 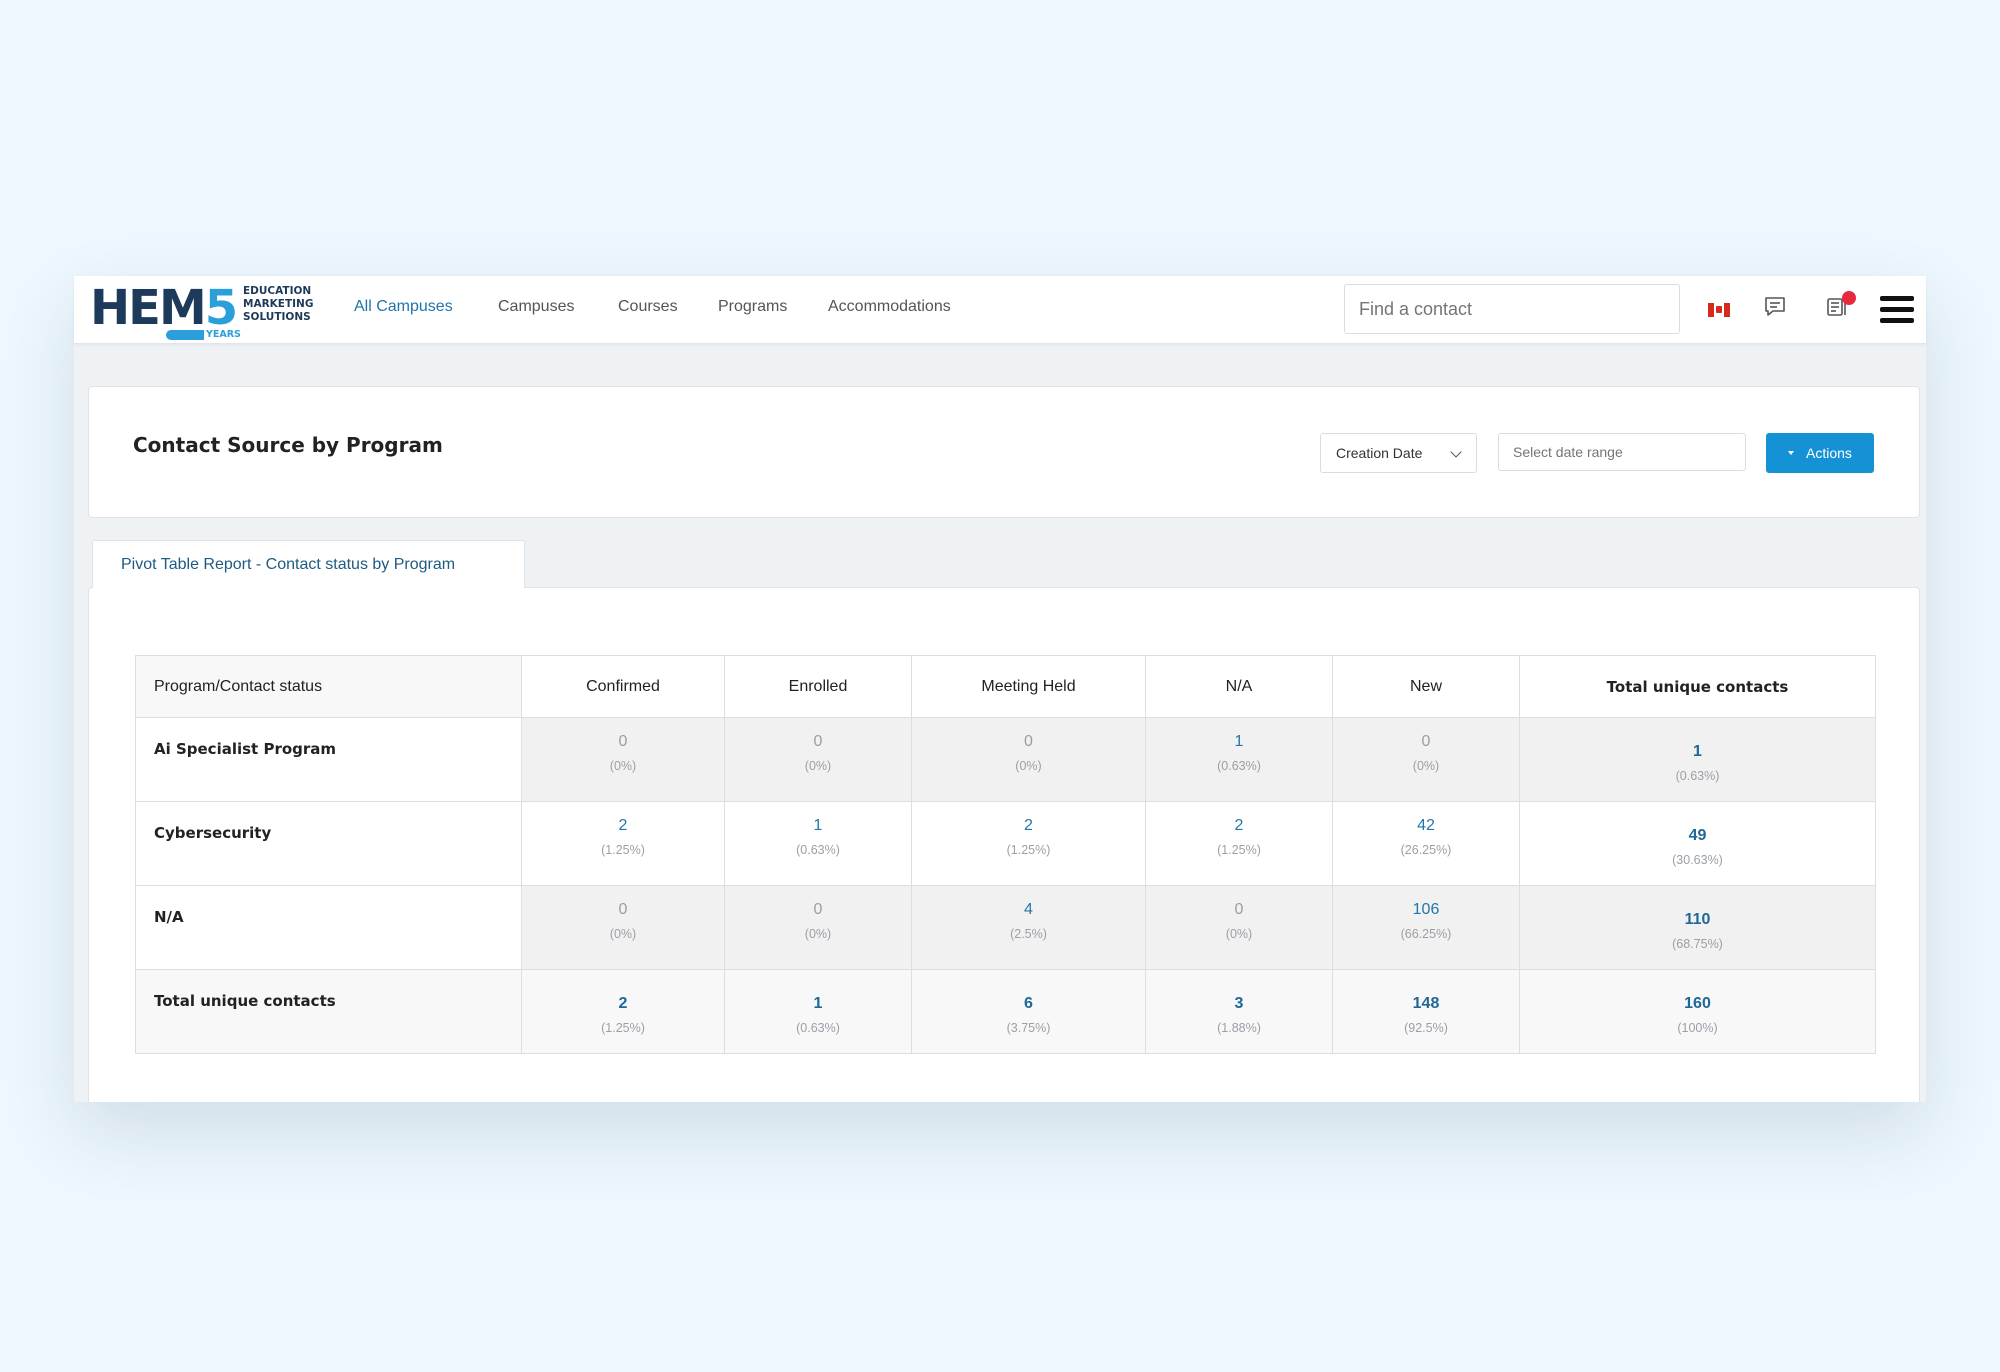 What do you see at coordinates (1791, 453) in the screenshot?
I see `caret-down-icon` at bounding box center [1791, 453].